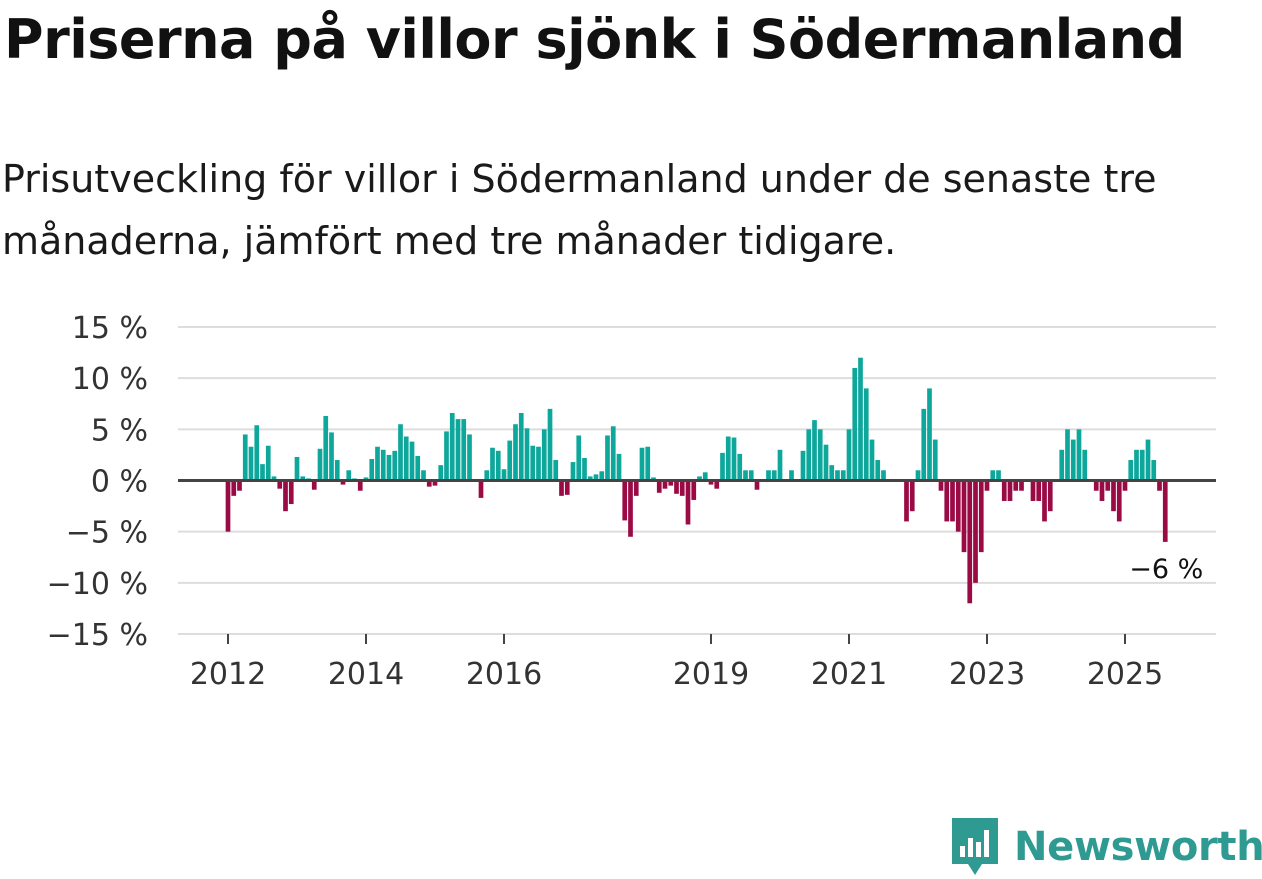  Describe the element at coordinates (97, 482) in the screenshot. I see `y-axis-labels: 15 % 10 % 5 % 0 % −5 % −10 % −15 %` at that location.